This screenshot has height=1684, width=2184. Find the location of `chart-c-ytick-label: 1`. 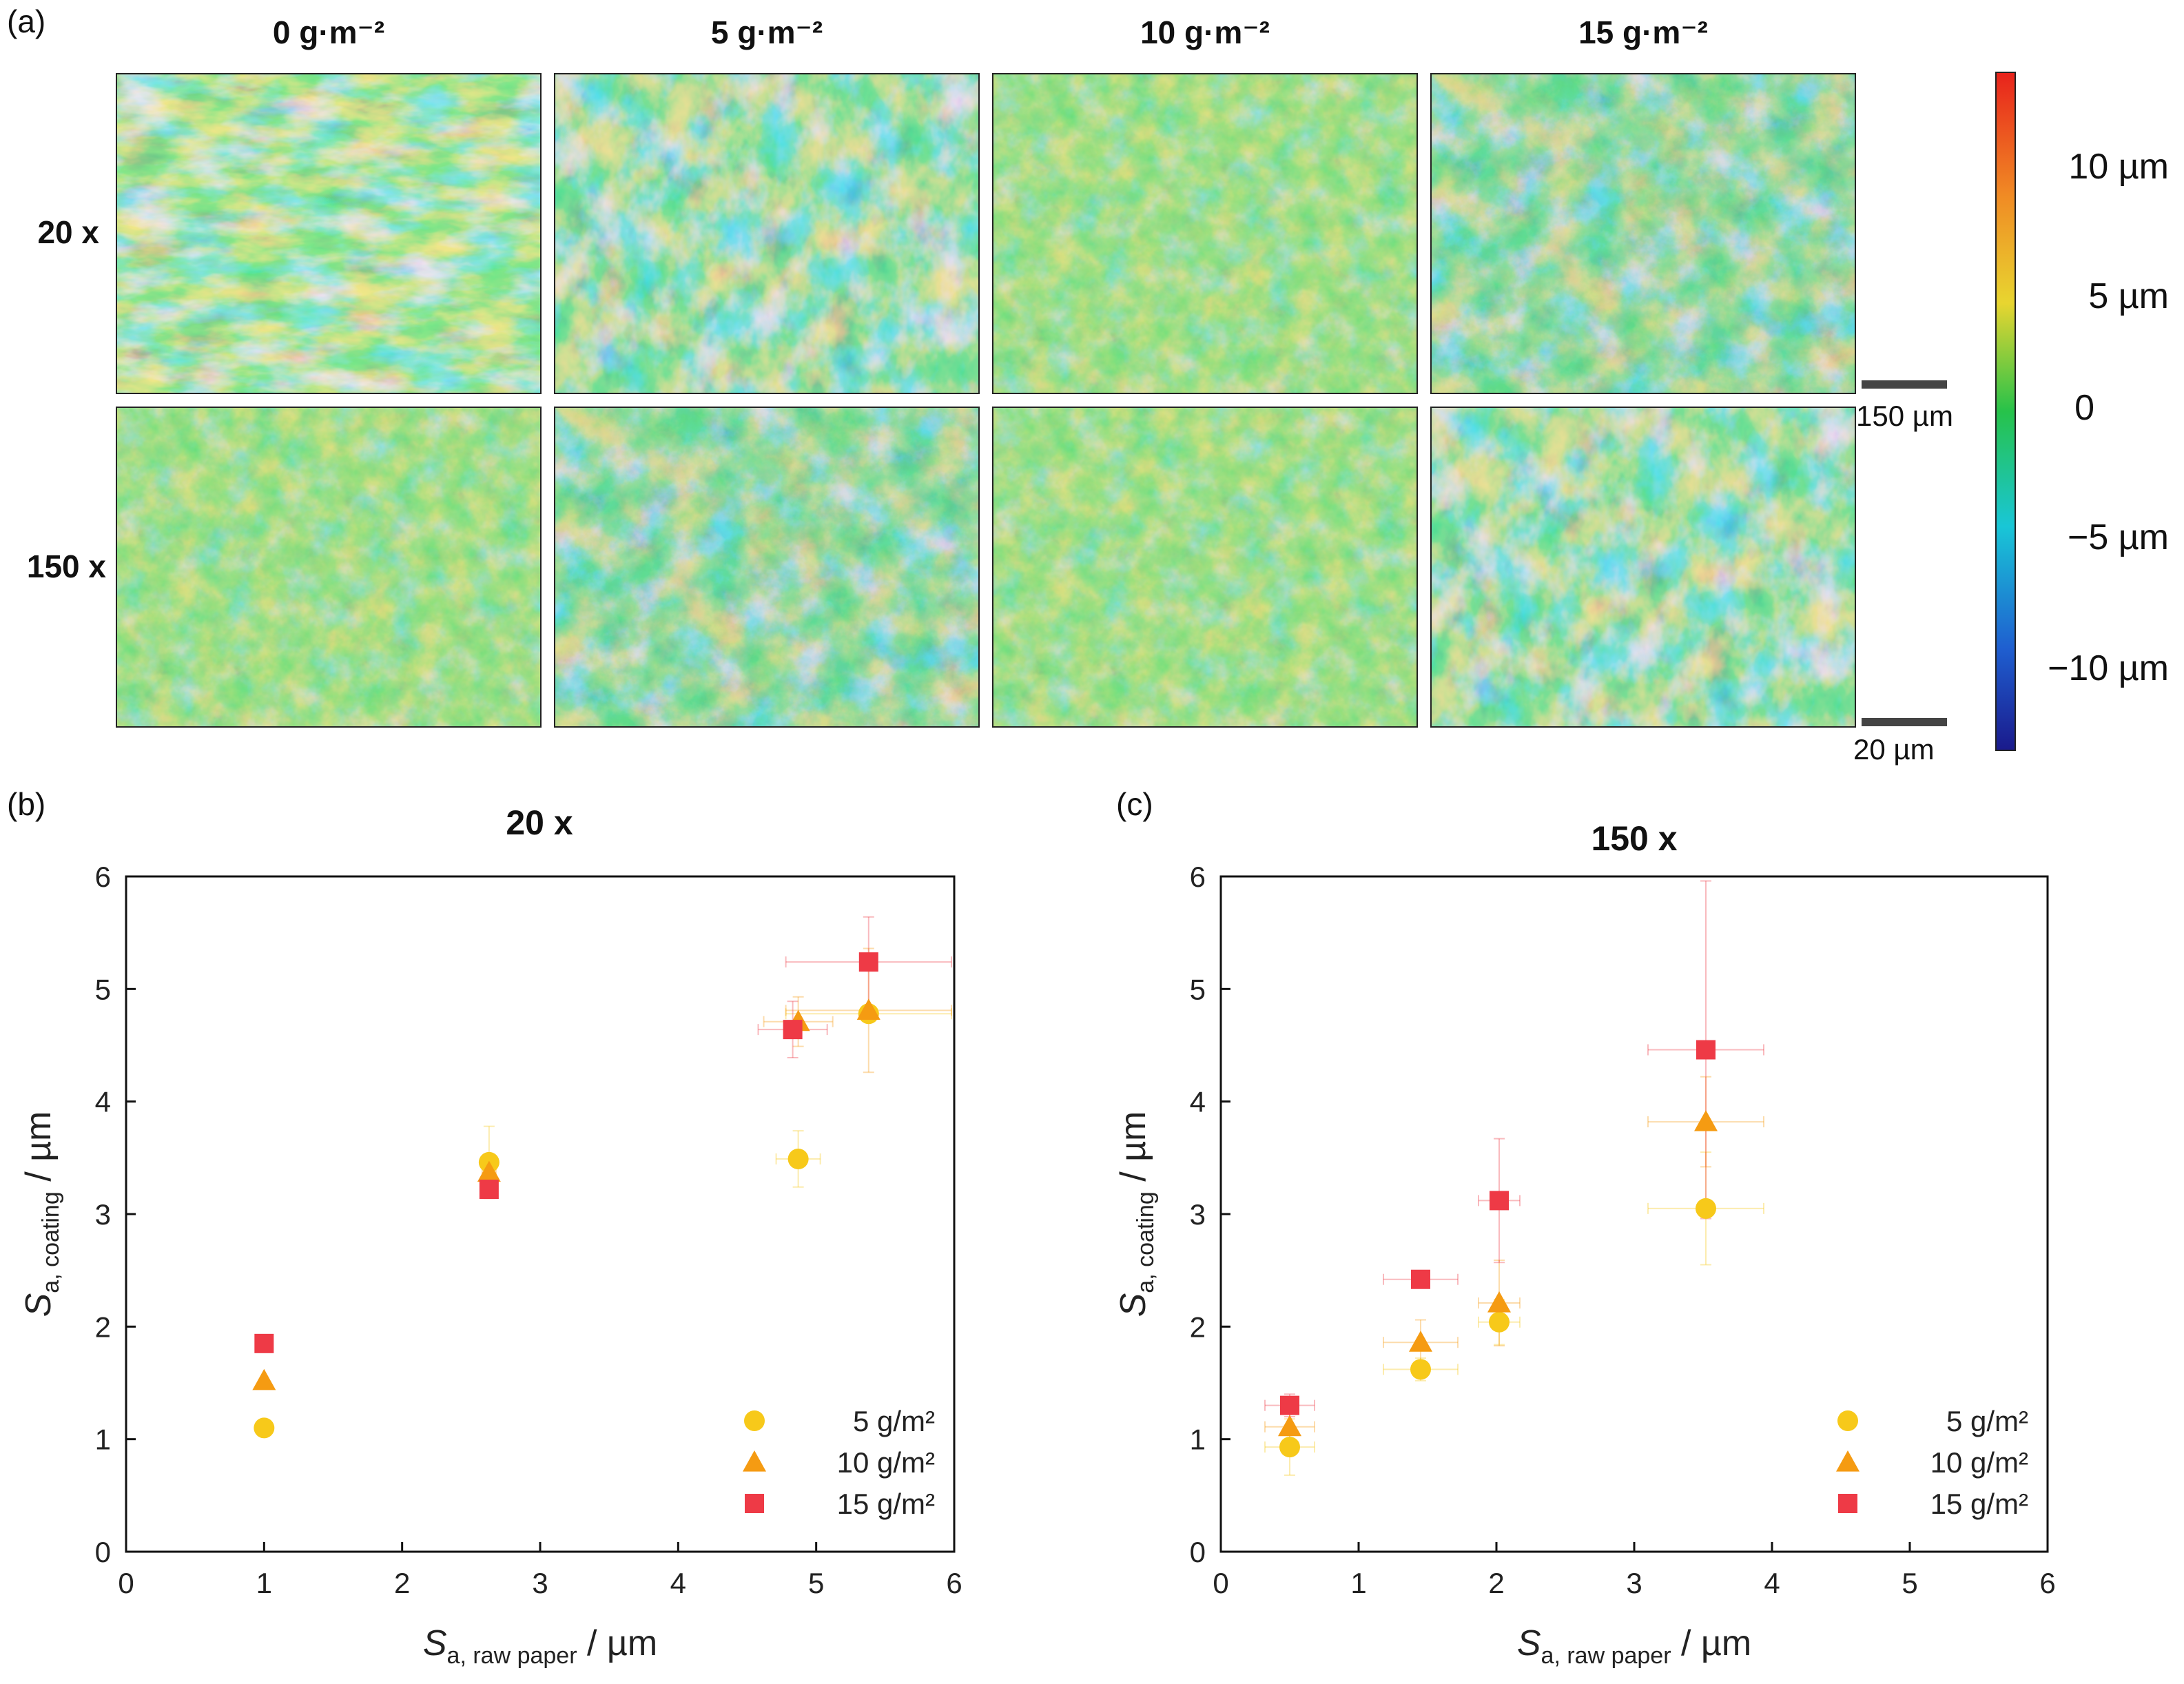

chart-c-ytick-label: 1 is located at coordinates (1198, 1440).